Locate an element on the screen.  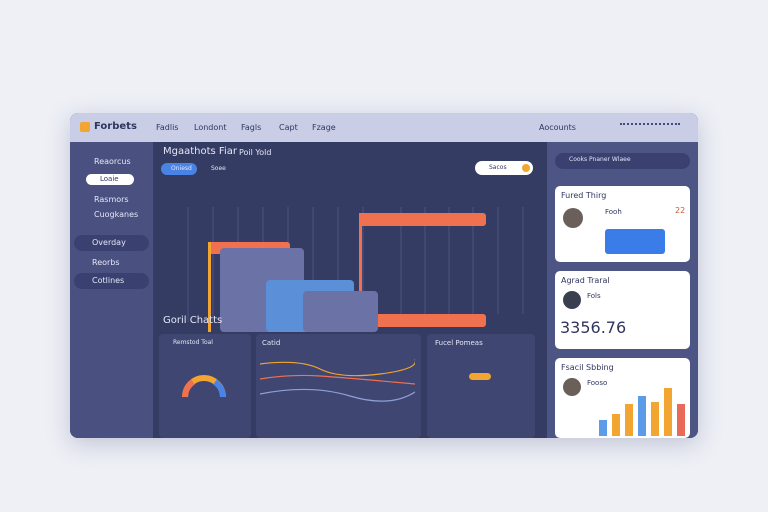
line-chart is located at coordinates (337, 380).